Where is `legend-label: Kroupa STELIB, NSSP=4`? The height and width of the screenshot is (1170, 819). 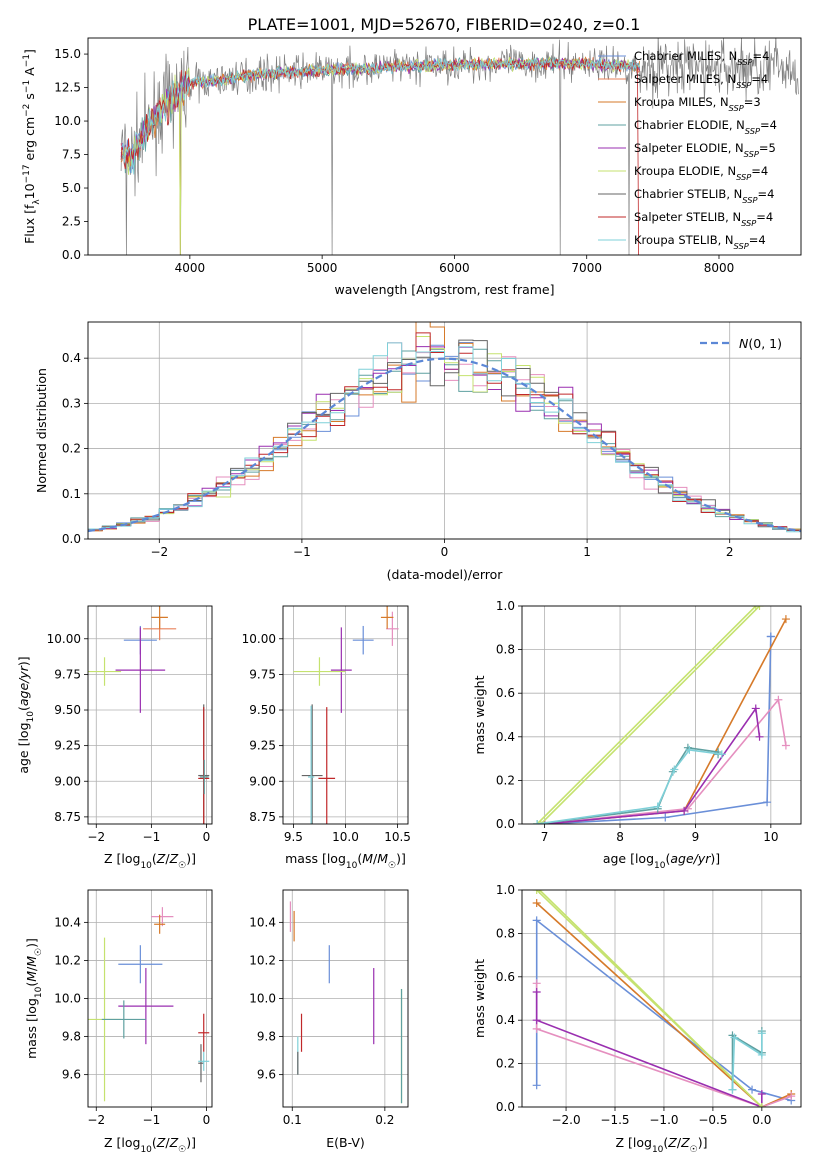 legend-label: Kroupa STELIB, NSSP=4 is located at coordinates (700, 242).